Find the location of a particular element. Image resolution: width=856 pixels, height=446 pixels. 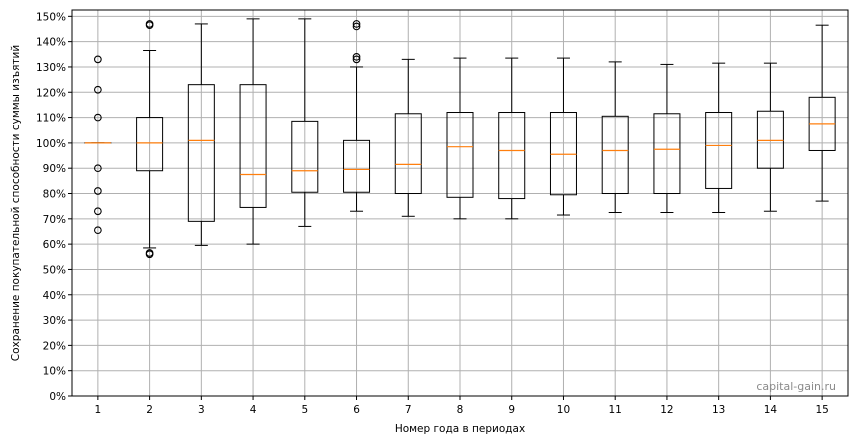

x-axis-ticks: 1 2 3 4 5 6 7 8 9 10 11 12 13 14 15 is located at coordinates (462, 406).